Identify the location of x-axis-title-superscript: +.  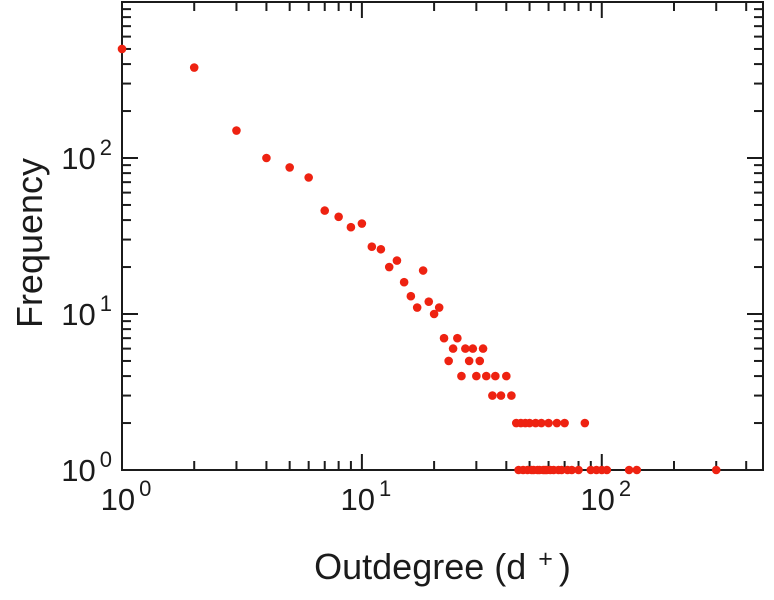
(545, 559).